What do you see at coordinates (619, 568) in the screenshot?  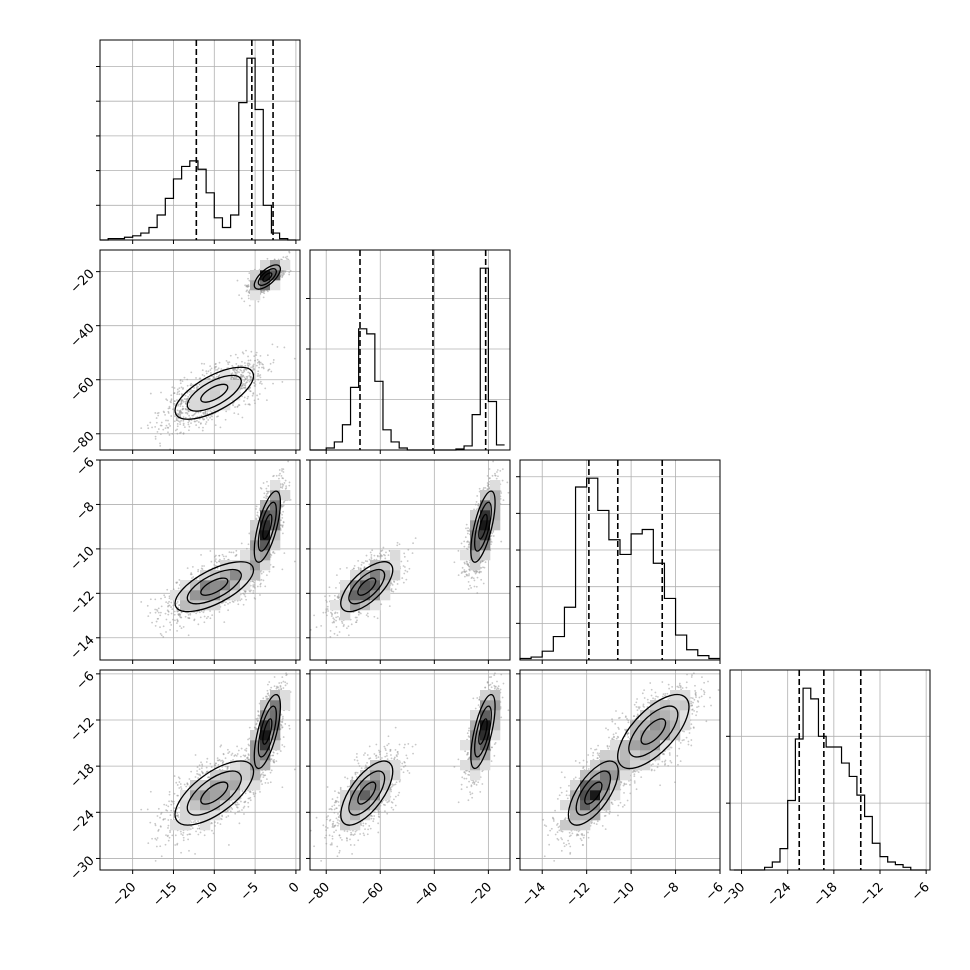 I see `hist-2-step` at bounding box center [619, 568].